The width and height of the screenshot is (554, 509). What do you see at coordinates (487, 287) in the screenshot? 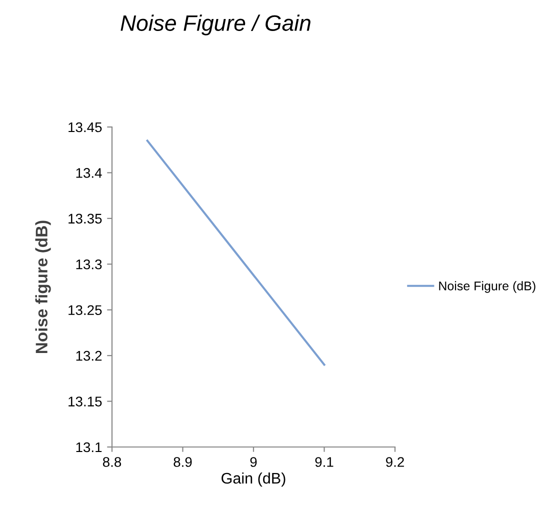
I see `legend-label: Noise Figure (dB)` at bounding box center [487, 287].